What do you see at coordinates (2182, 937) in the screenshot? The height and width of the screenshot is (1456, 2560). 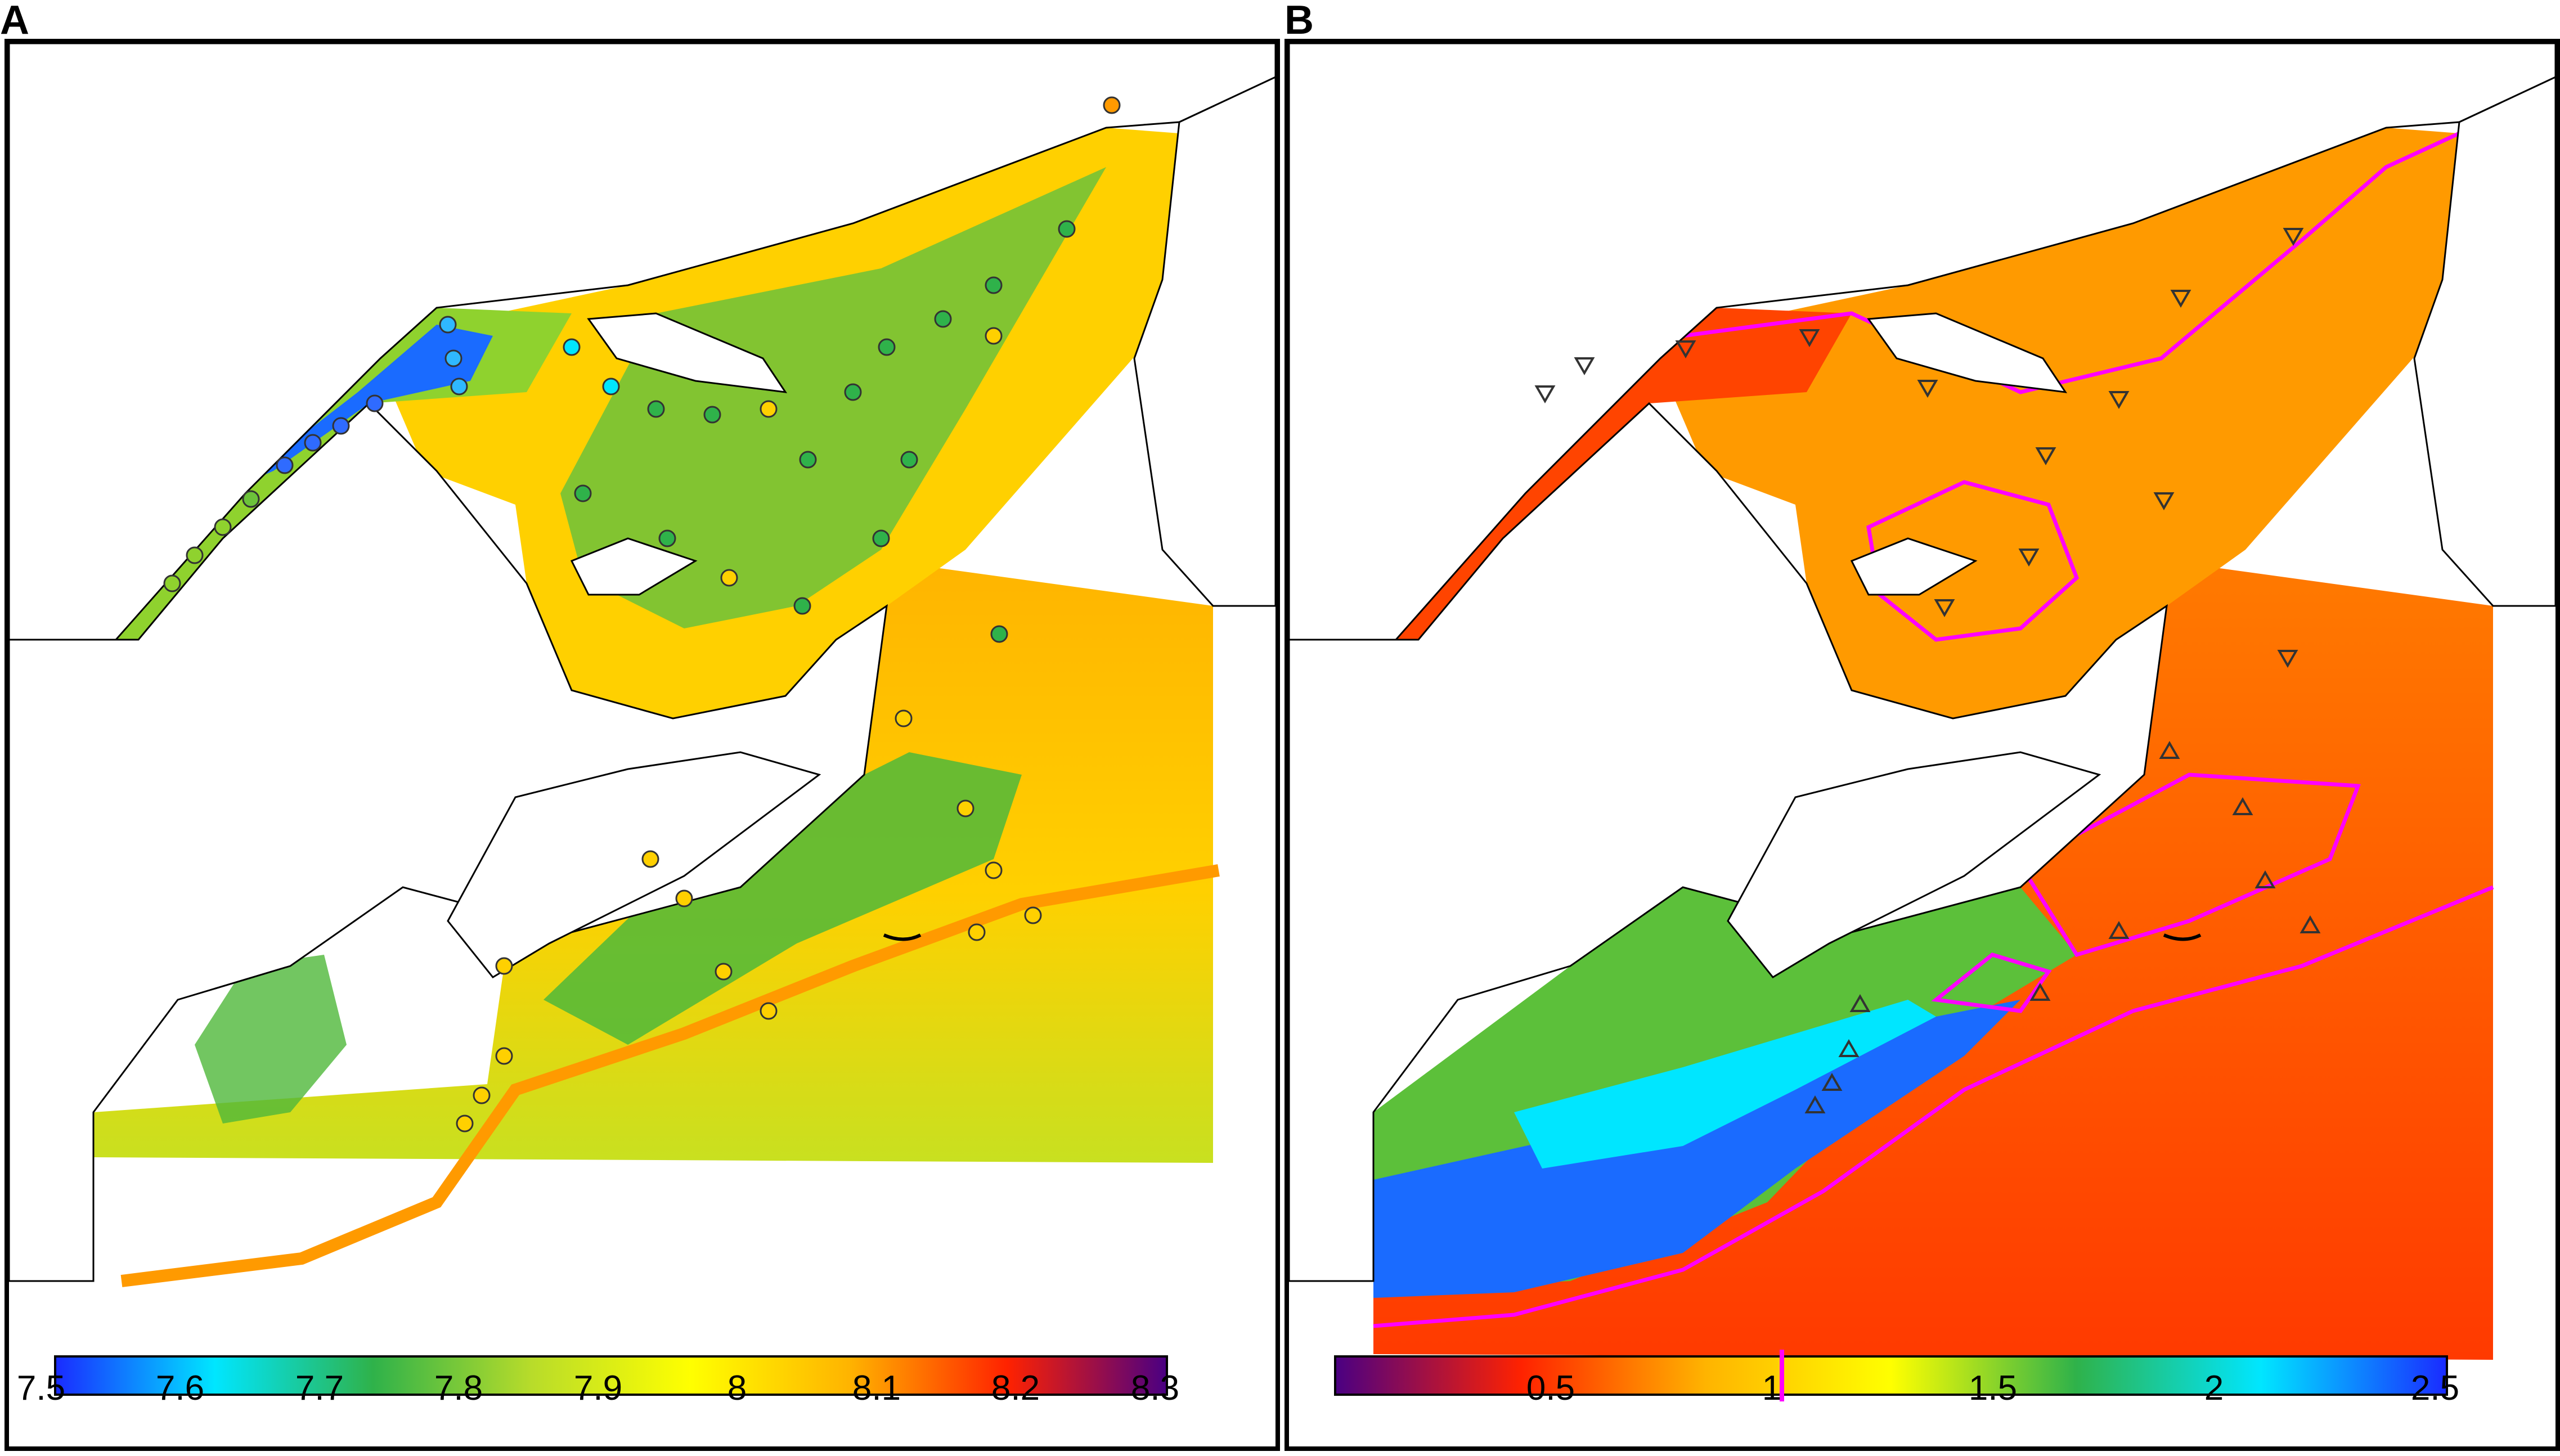 I see `panel-b-sable-island` at bounding box center [2182, 937].